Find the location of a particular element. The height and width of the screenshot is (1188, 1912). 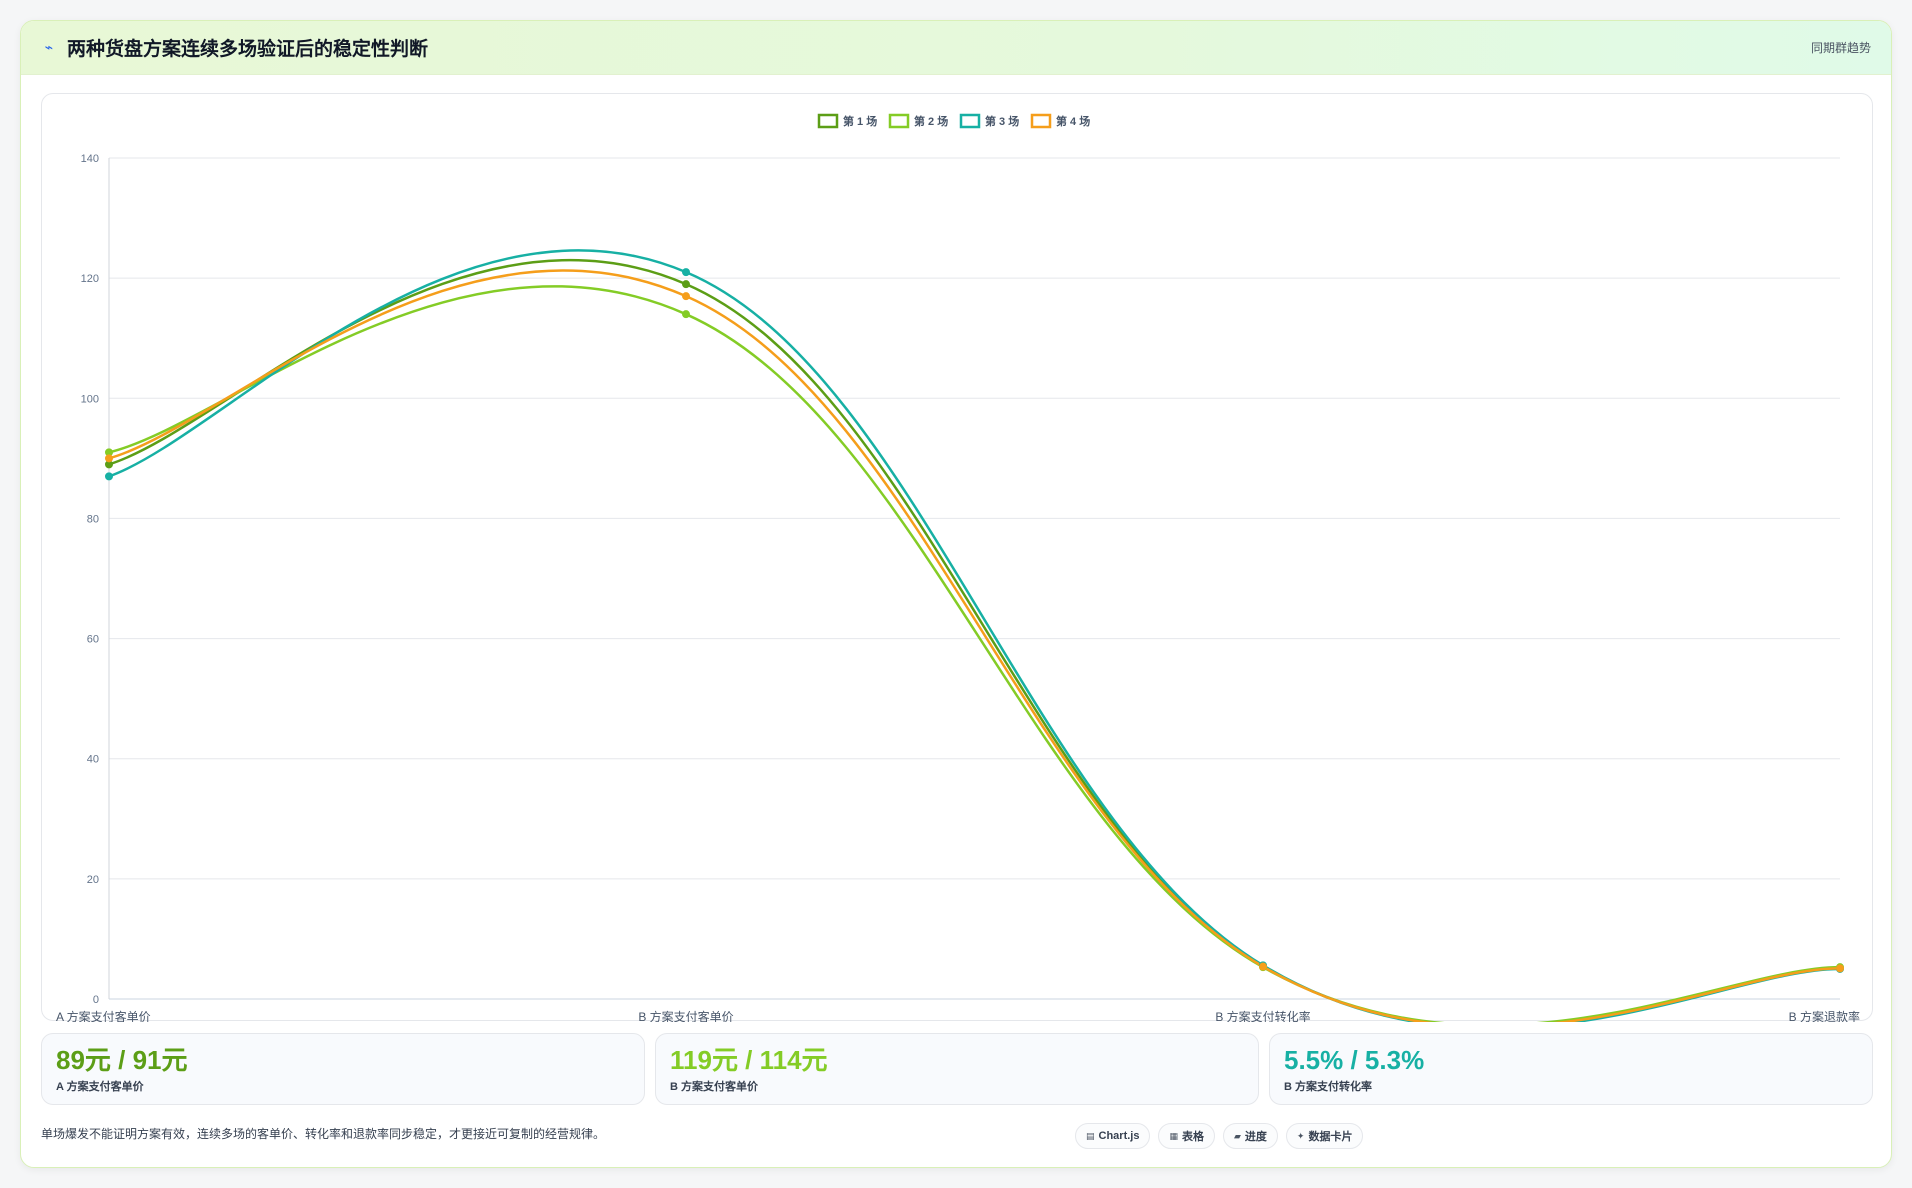

chart-icon: ▤ is located at coordinates (1090, 1135).